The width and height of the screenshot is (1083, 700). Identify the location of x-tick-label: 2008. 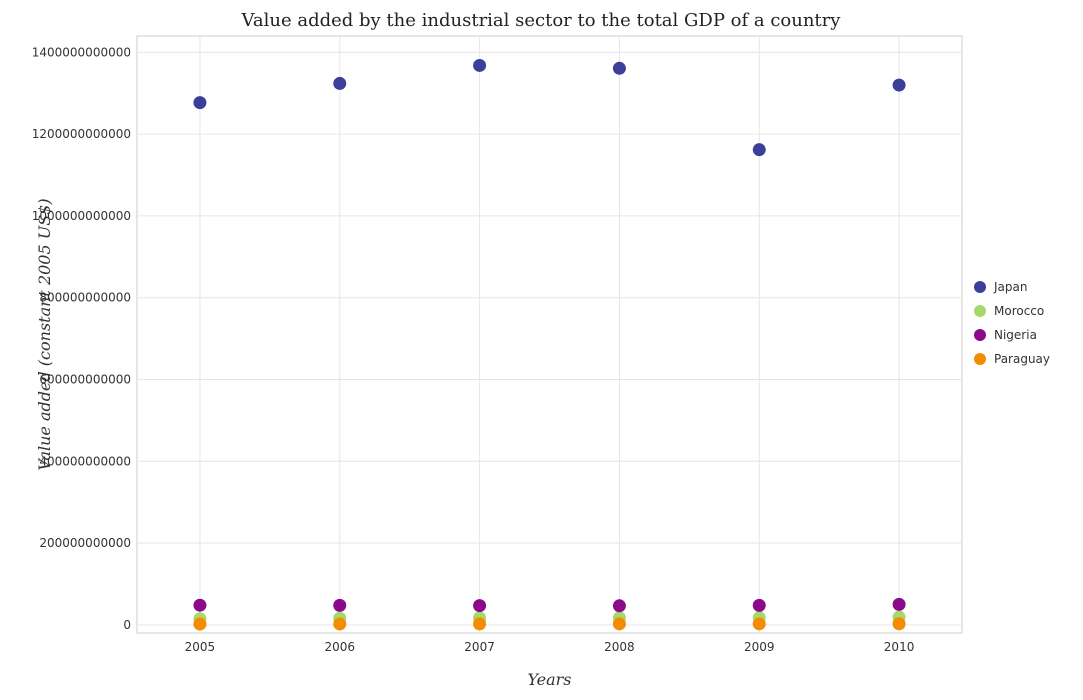
(619, 647).